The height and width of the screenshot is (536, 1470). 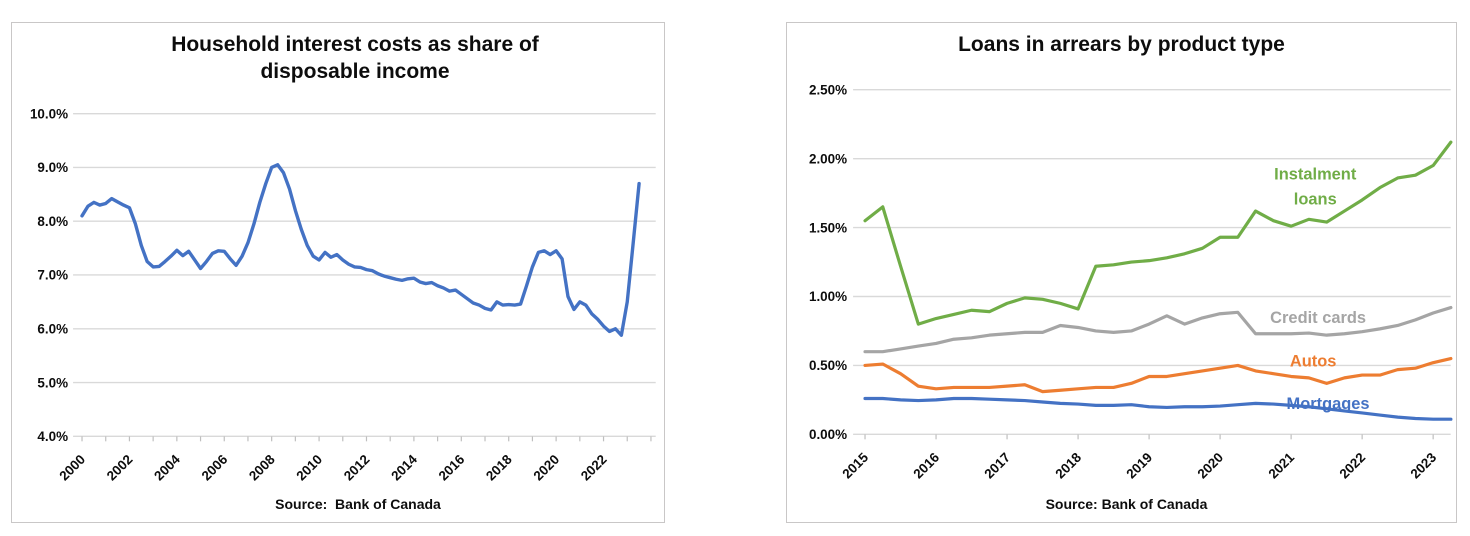 What do you see at coordinates (215, 468) in the screenshot?
I see `x-axis-label: 2006` at bounding box center [215, 468].